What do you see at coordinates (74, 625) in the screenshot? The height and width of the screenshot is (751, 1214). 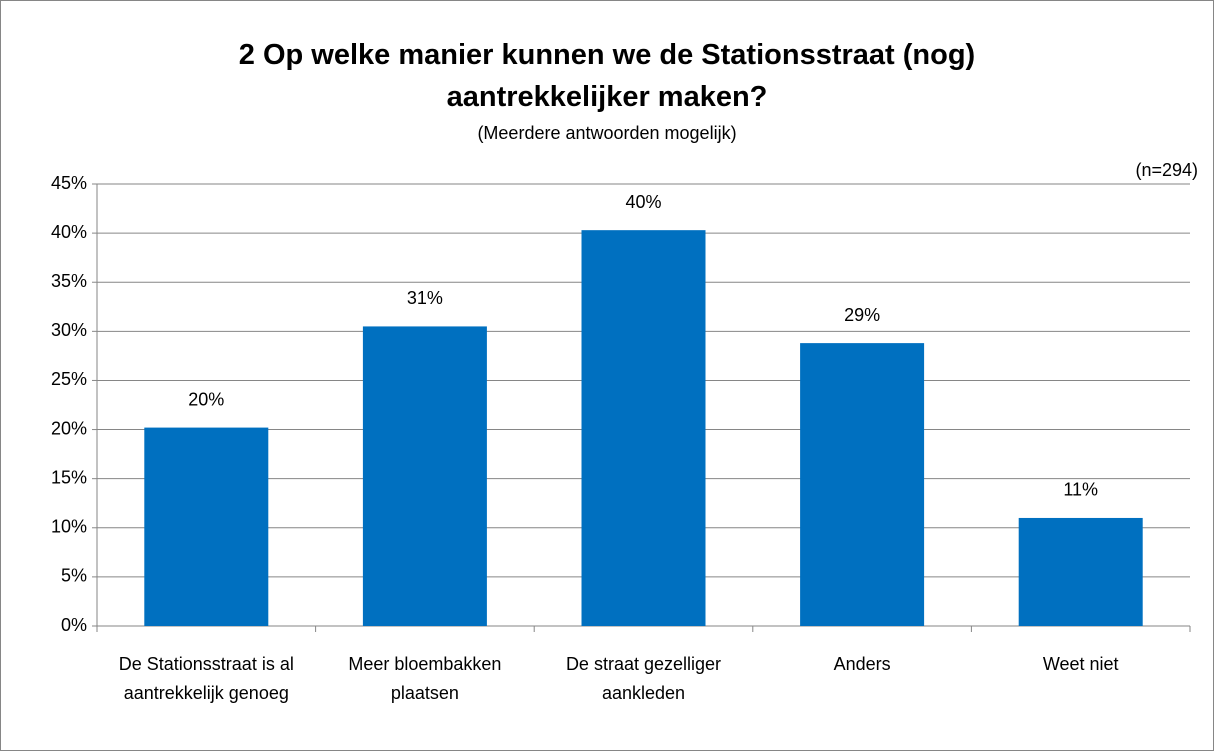 I see `y-tick-label: 0%` at bounding box center [74, 625].